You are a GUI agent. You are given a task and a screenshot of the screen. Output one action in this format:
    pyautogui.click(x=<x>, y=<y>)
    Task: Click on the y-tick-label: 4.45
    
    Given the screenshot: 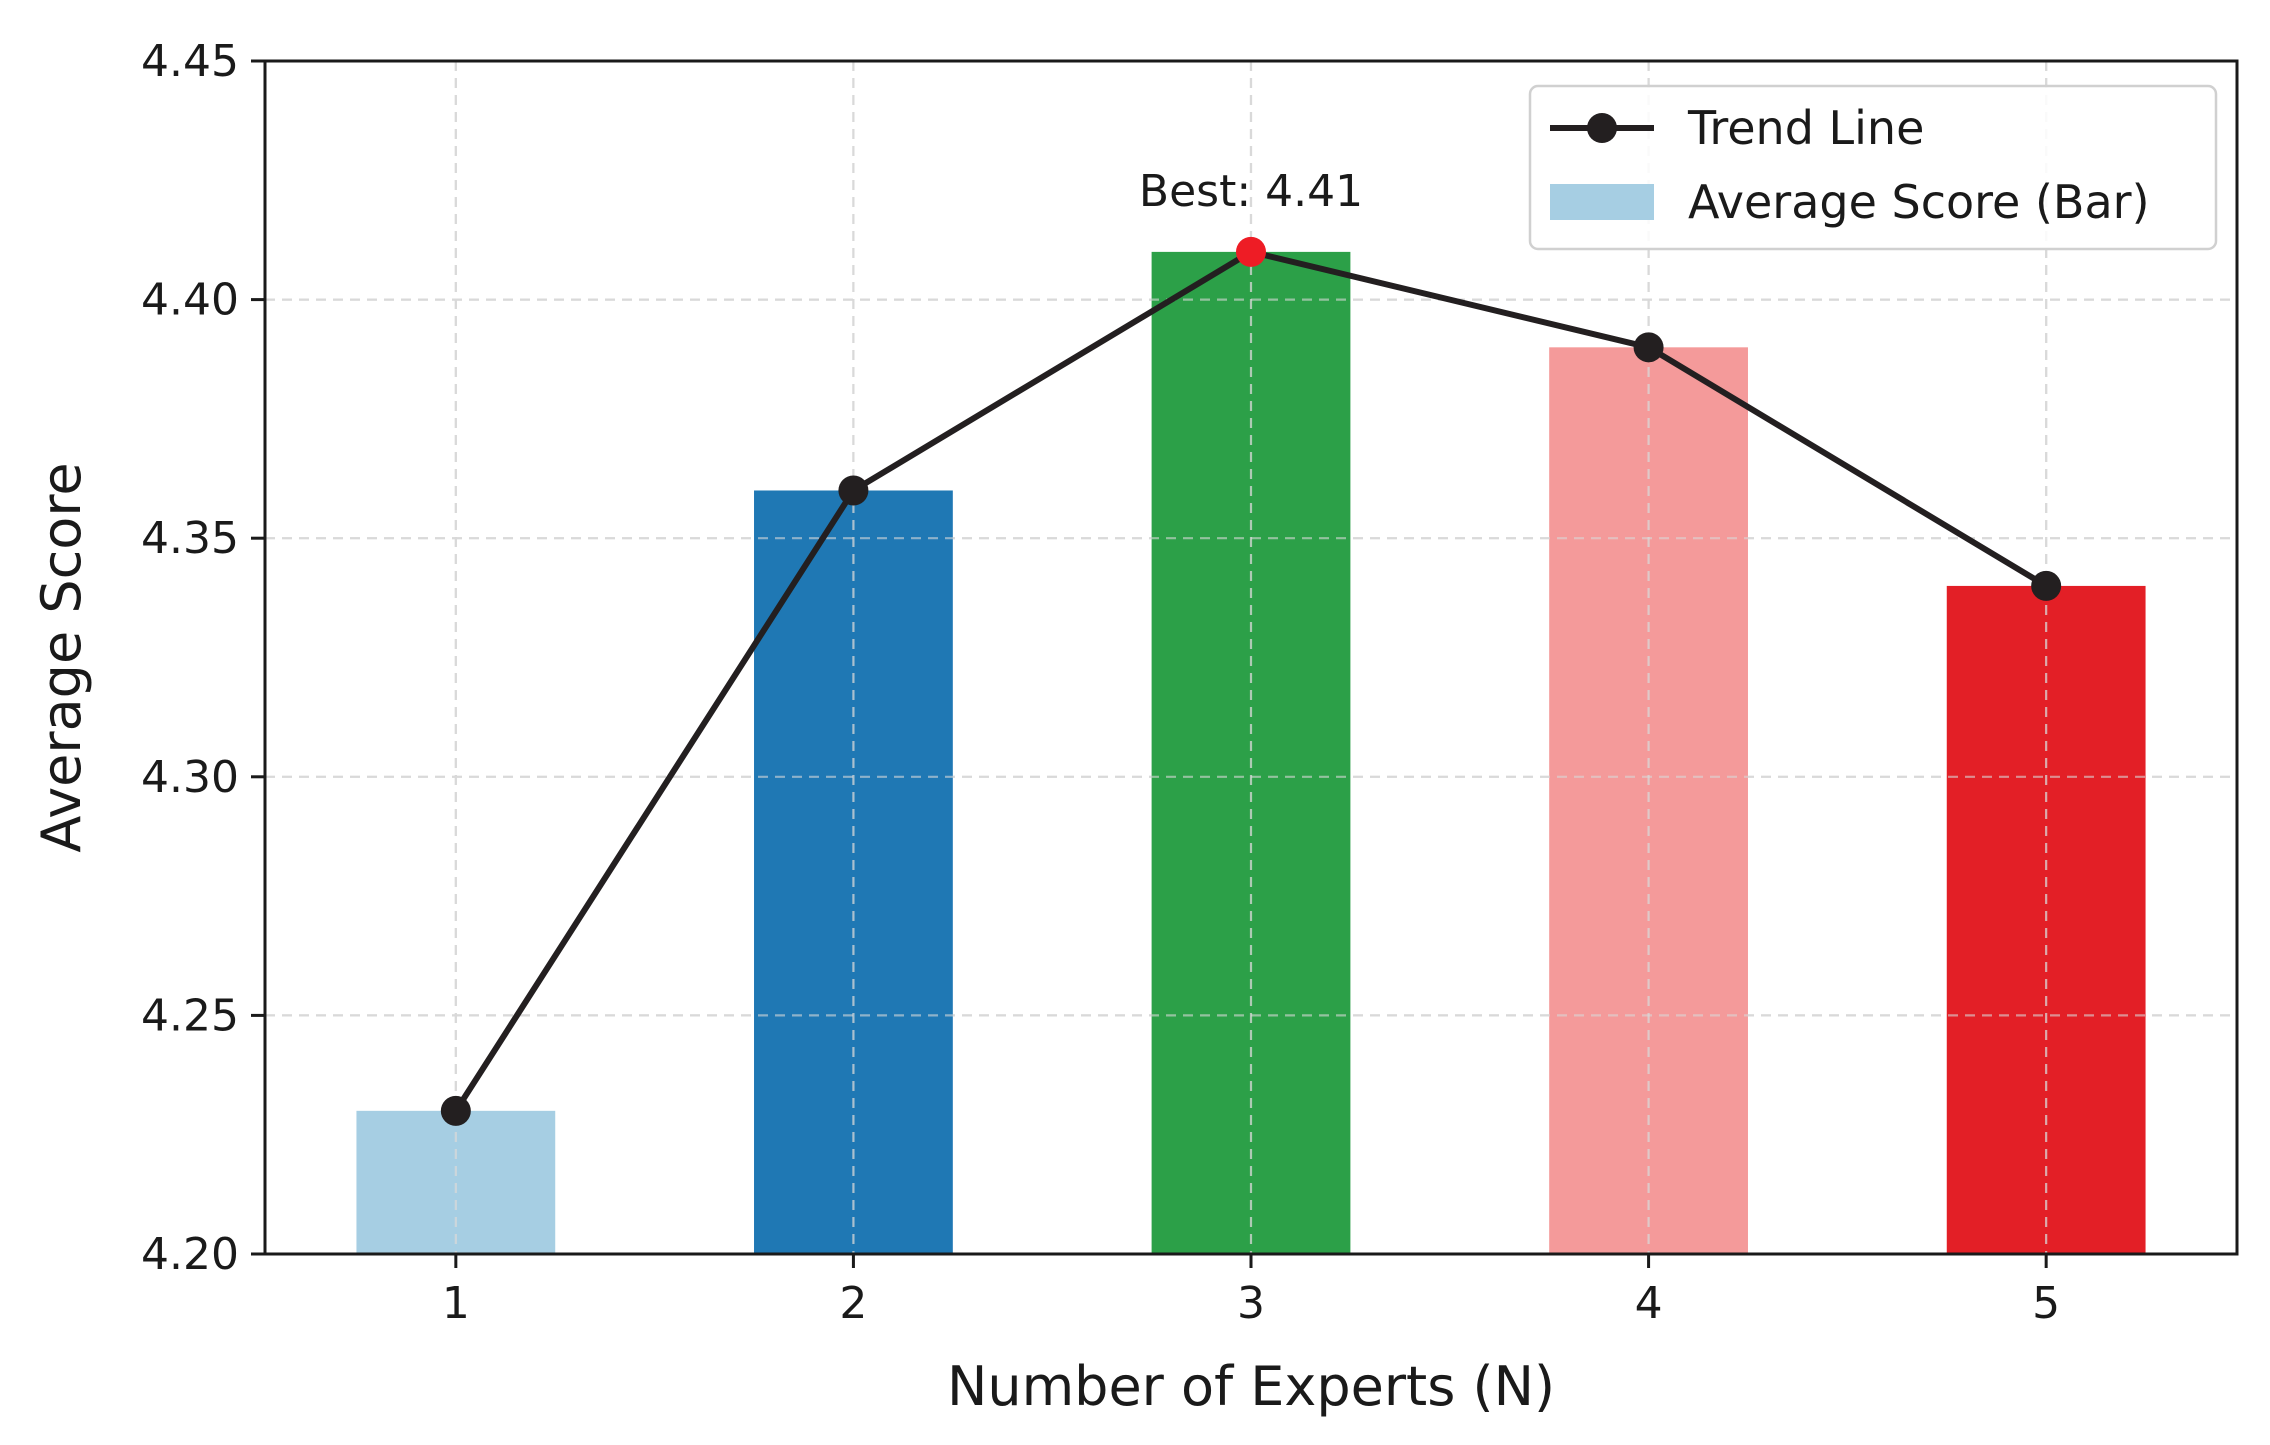 What is the action you would take?
    pyautogui.click(x=190, y=61)
    